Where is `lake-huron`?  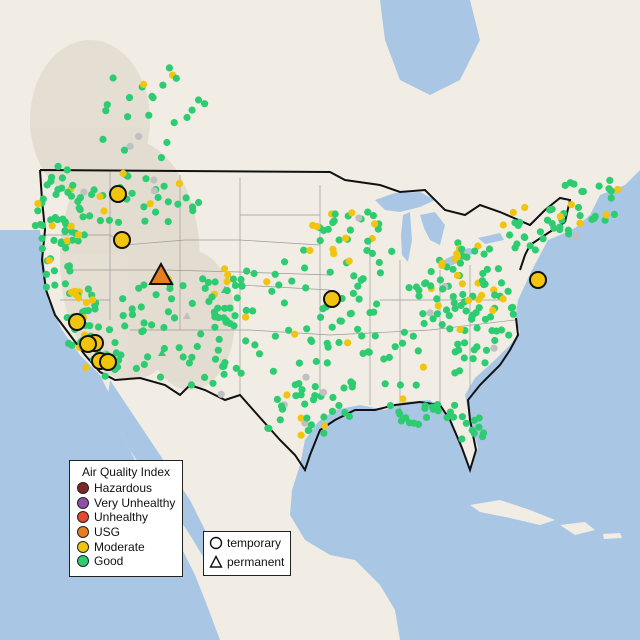 lake-huron is located at coordinates (432, 228).